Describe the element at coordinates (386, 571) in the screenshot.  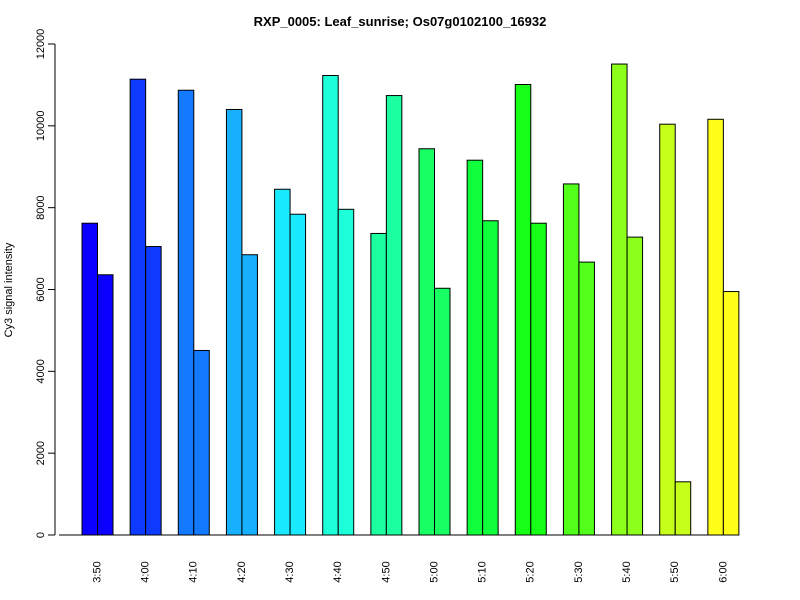
I see `x-tick-label: 4:50` at that location.